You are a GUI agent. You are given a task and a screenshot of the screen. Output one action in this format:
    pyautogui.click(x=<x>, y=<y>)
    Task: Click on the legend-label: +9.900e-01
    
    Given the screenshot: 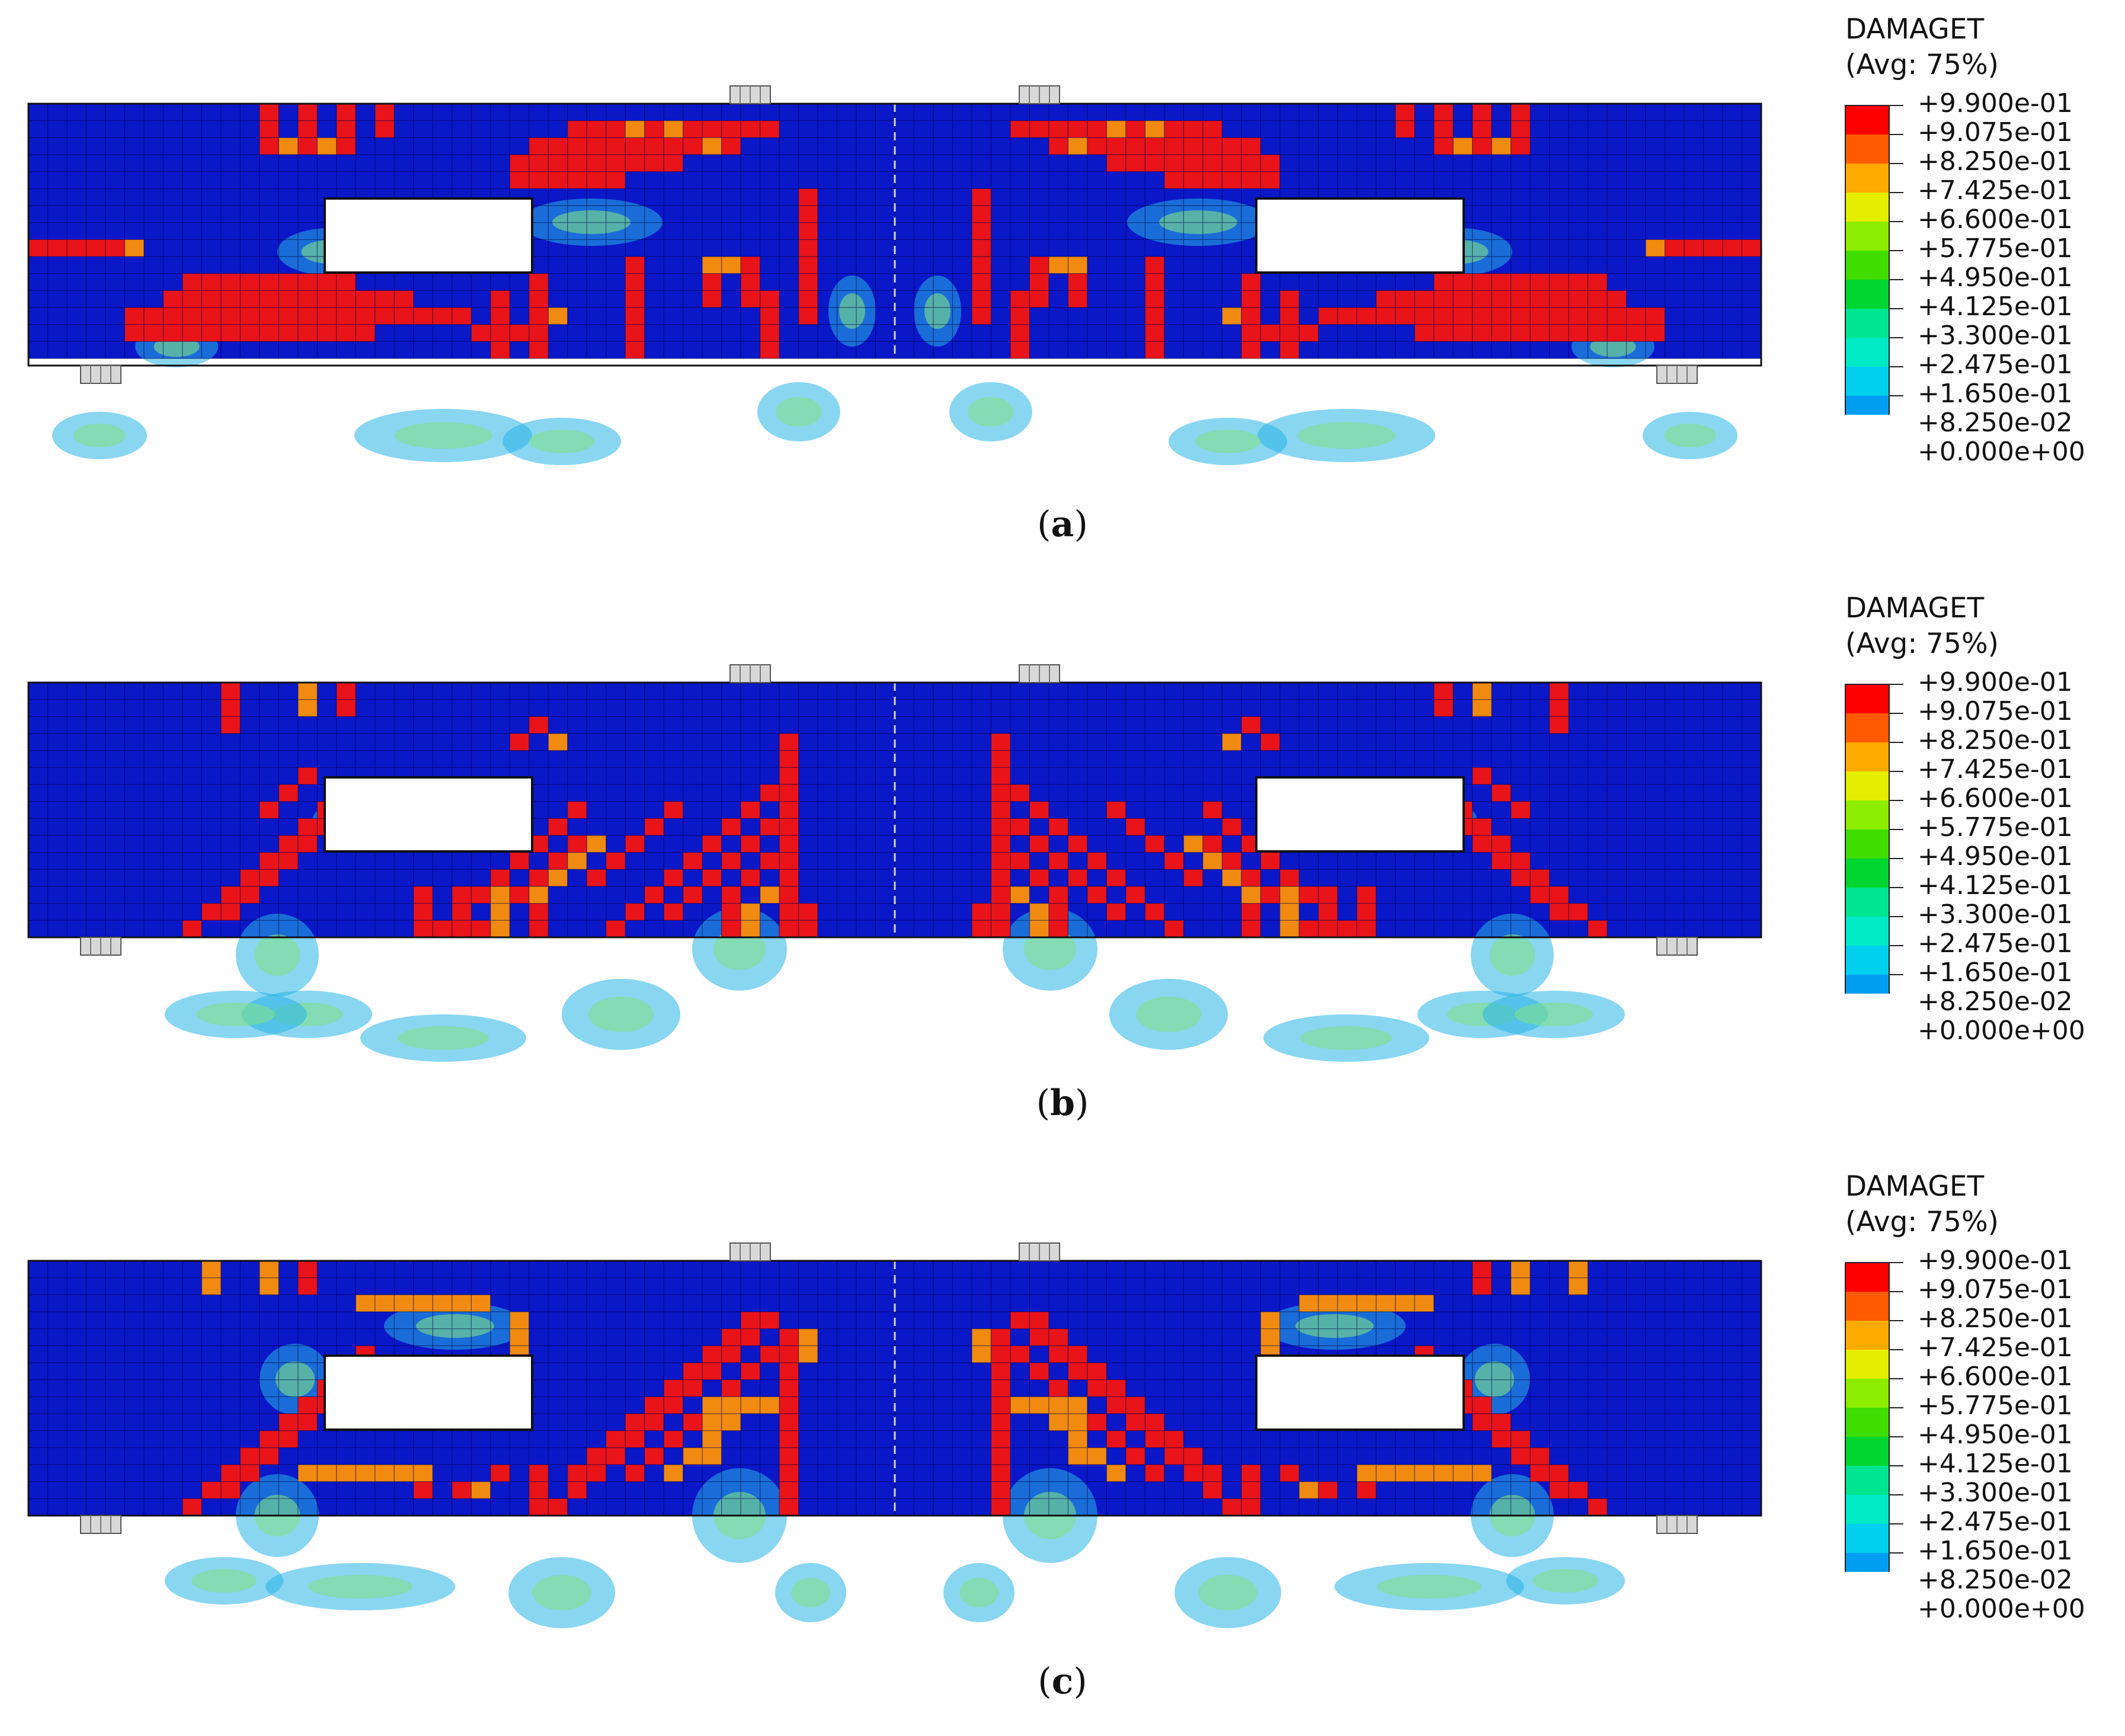 What is the action you would take?
    pyautogui.click(x=1996, y=103)
    